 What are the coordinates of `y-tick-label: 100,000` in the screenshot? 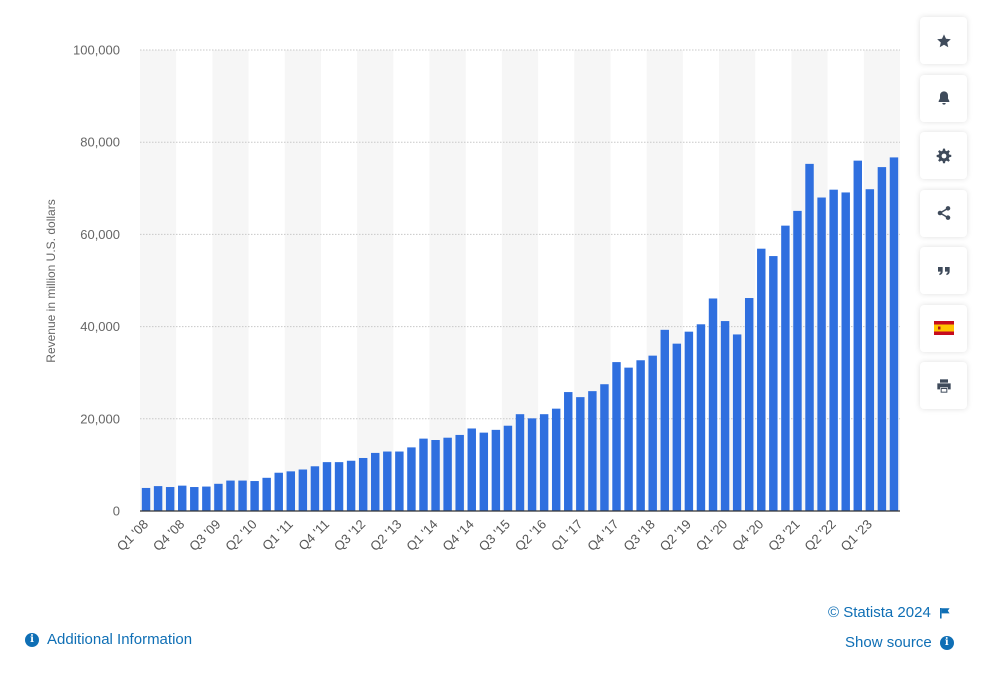 It's located at (96, 50).